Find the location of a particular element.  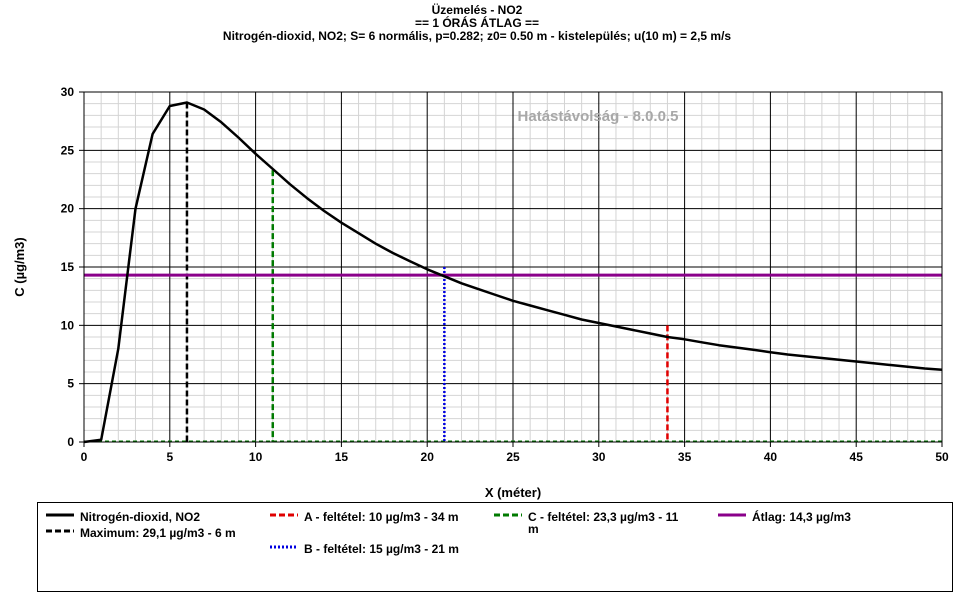

legend-swatch-b is located at coordinates (284, 547).